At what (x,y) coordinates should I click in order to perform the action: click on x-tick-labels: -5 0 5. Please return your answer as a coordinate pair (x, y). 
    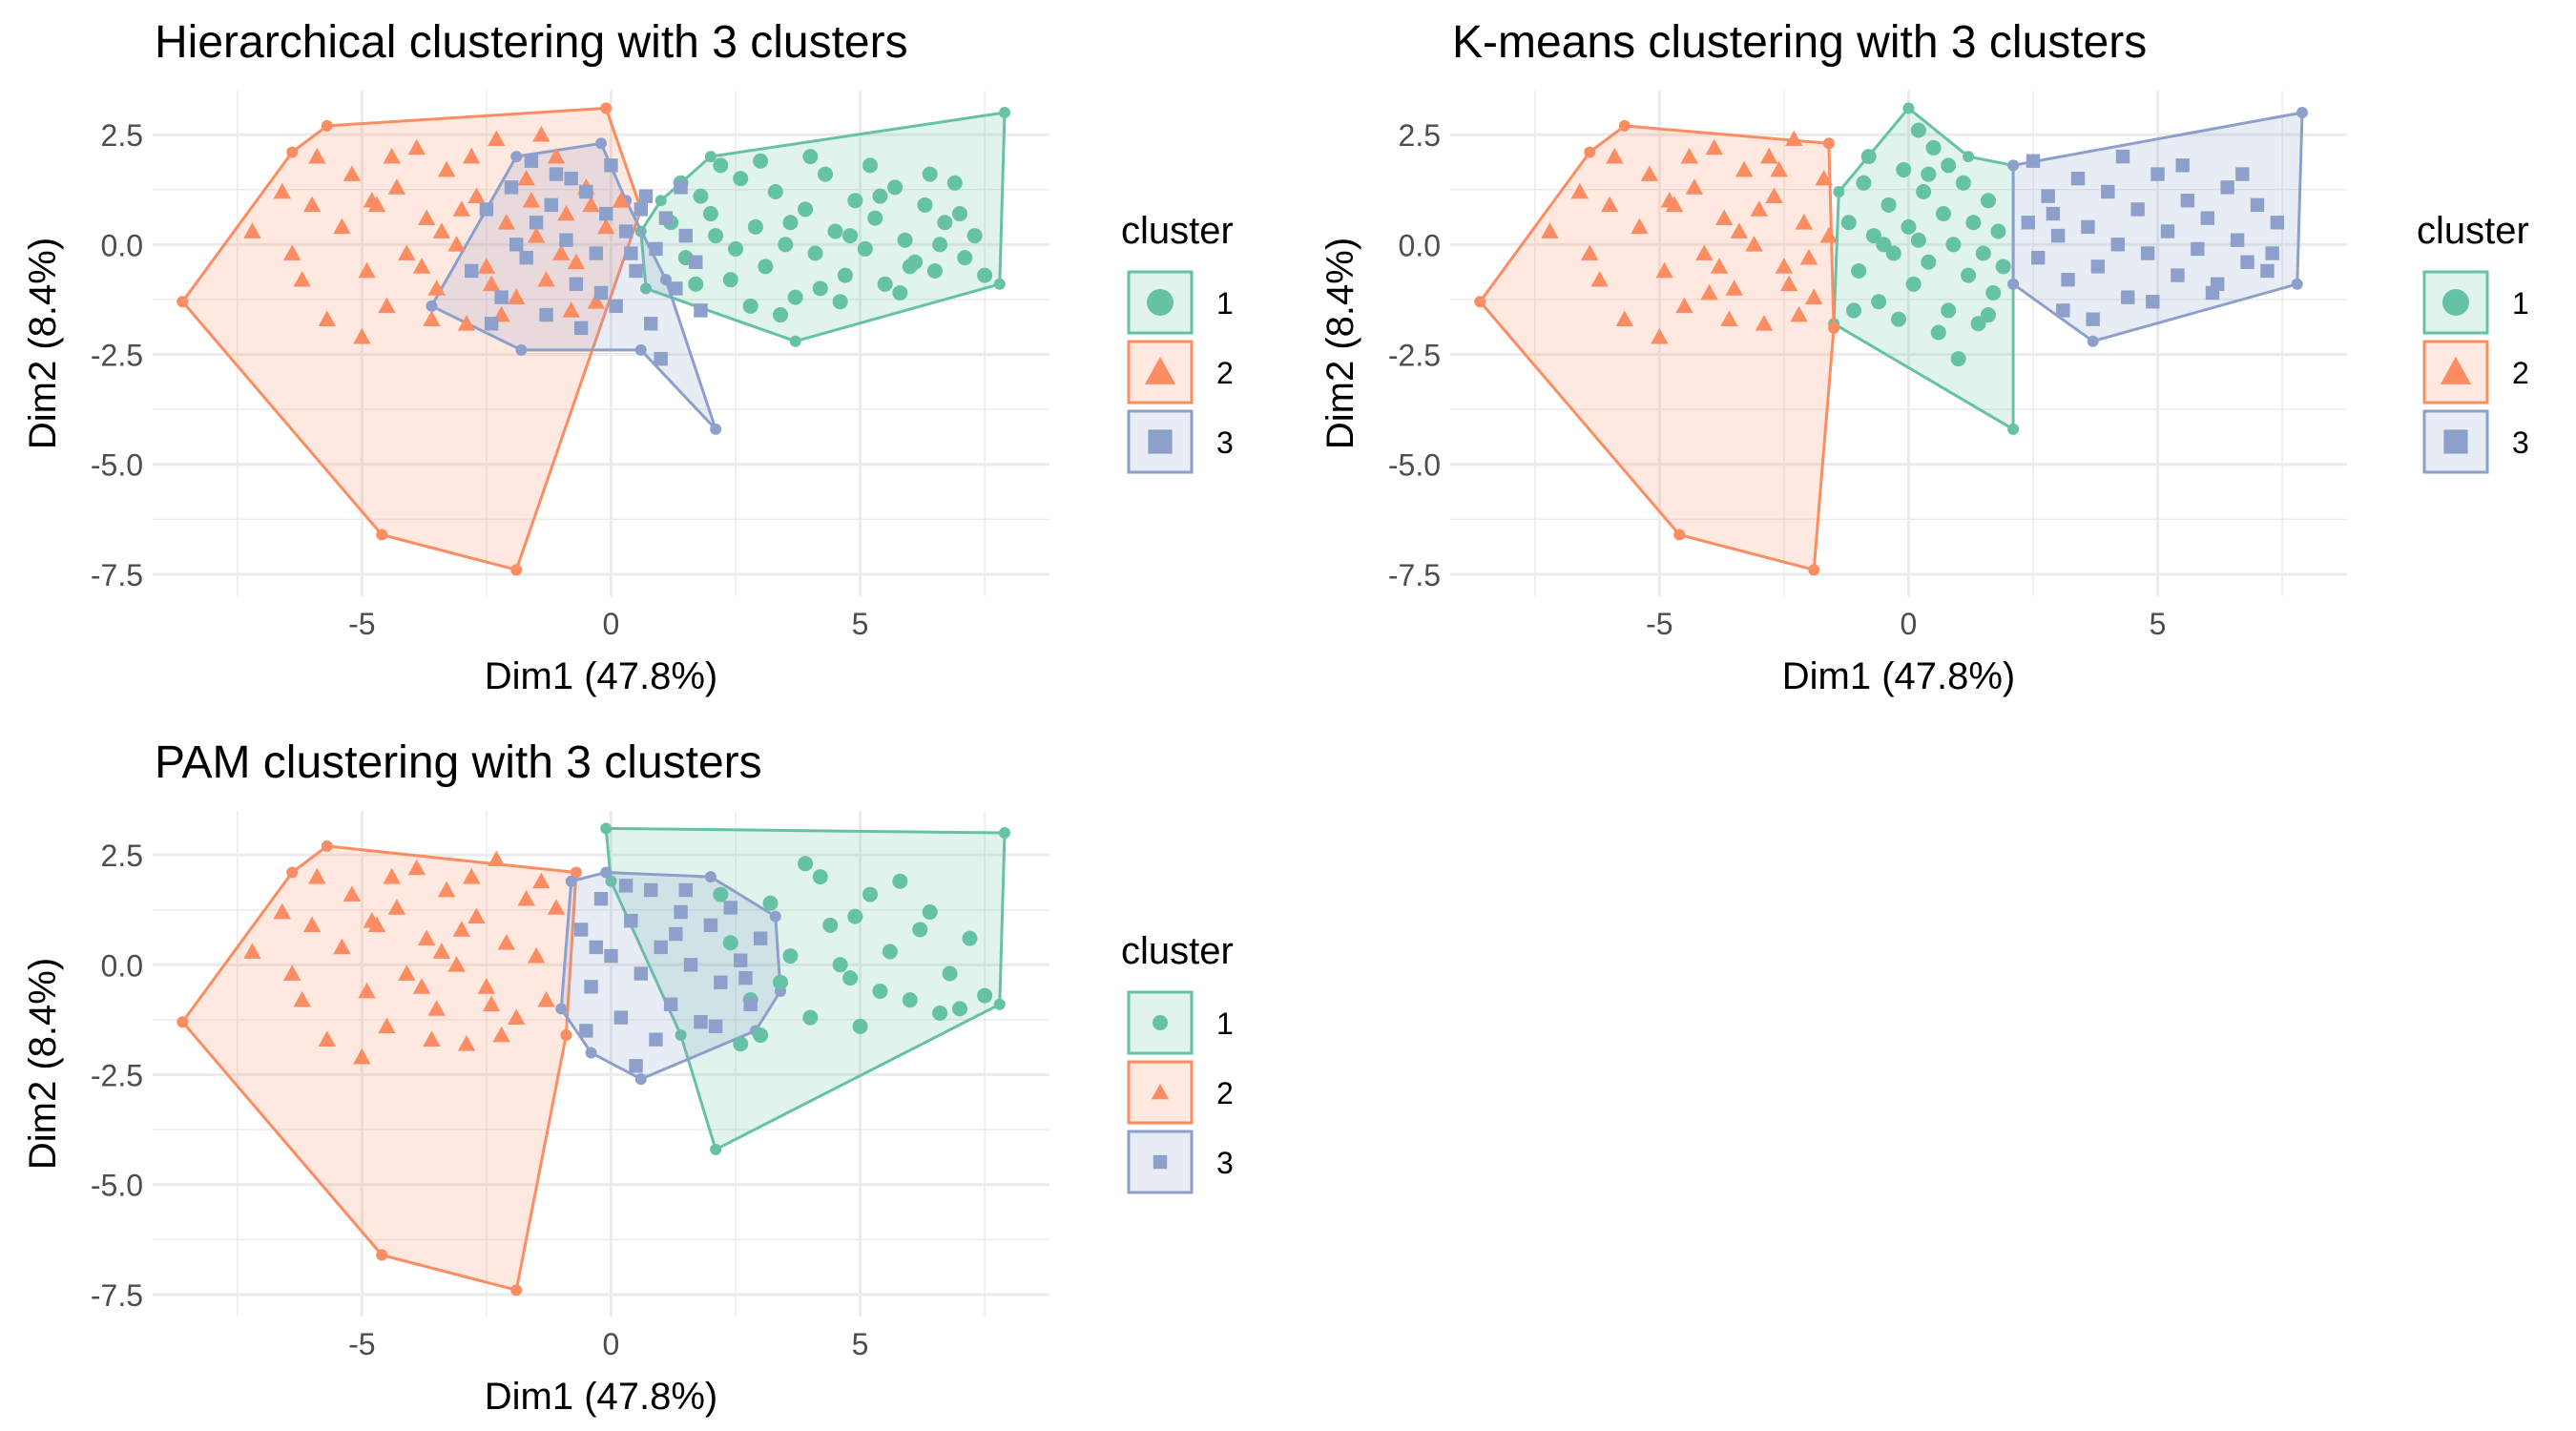
    Looking at the image, I should click on (608, 624).